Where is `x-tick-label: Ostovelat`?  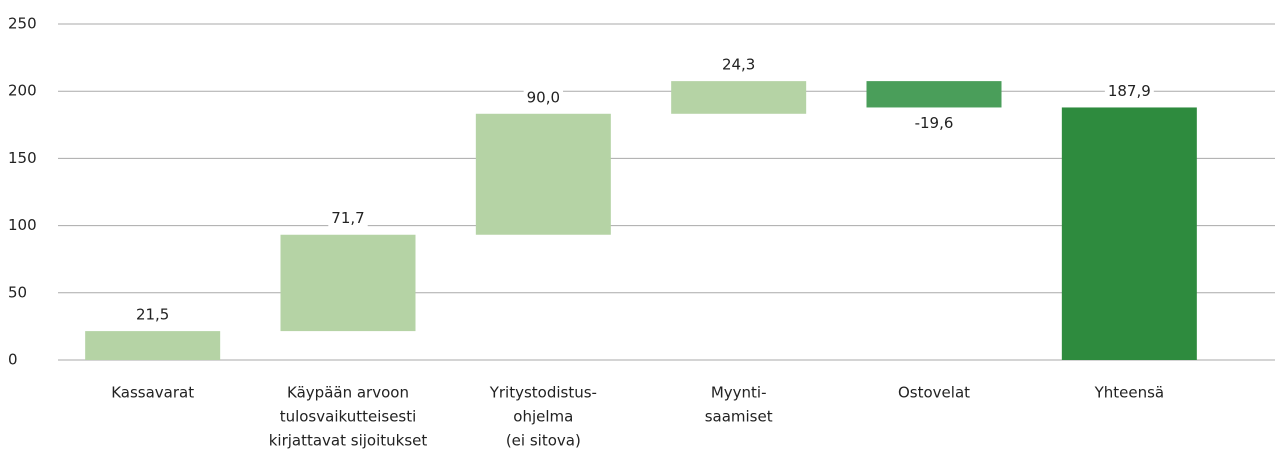
x-tick-label: Ostovelat is located at coordinates (934, 393).